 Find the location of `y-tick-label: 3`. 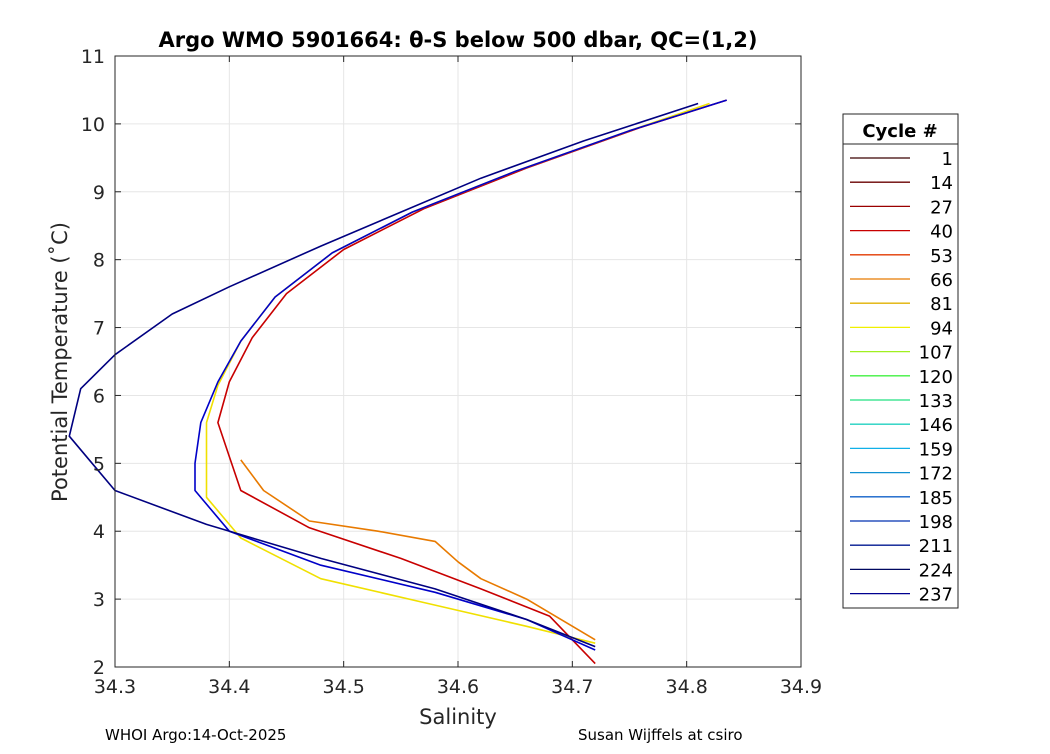

y-tick-label: 3 is located at coordinates (99, 600).